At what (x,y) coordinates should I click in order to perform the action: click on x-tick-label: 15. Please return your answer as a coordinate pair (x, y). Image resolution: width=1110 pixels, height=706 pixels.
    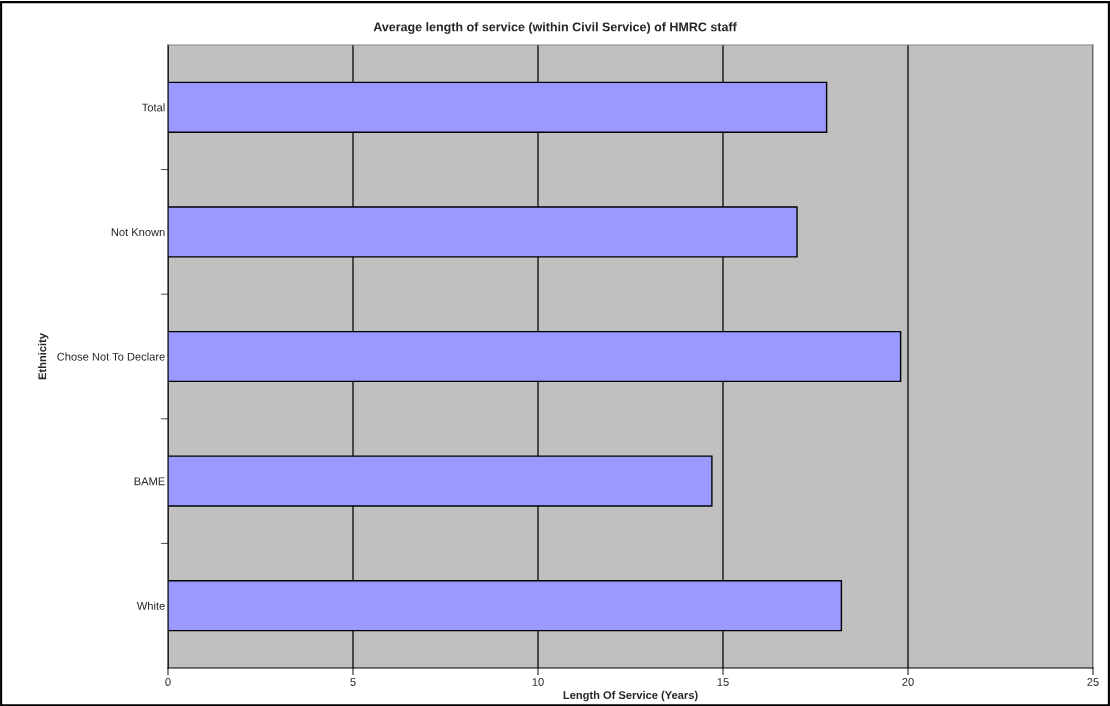
    Looking at the image, I should click on (723, 682).